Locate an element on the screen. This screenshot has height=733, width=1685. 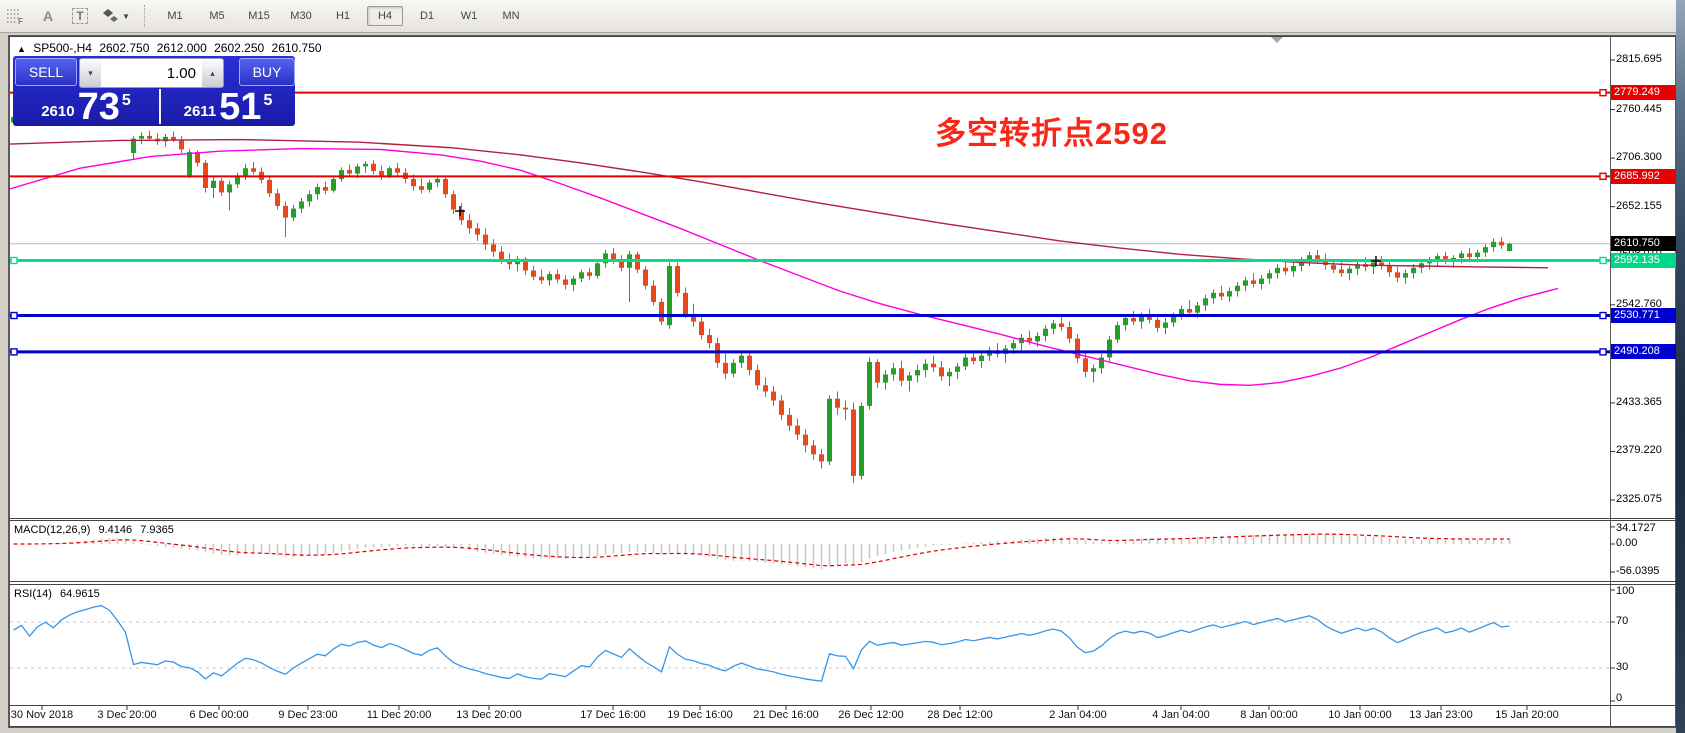
date-label: 4 Jan 04:00 is located at coordinates (1181, 715).